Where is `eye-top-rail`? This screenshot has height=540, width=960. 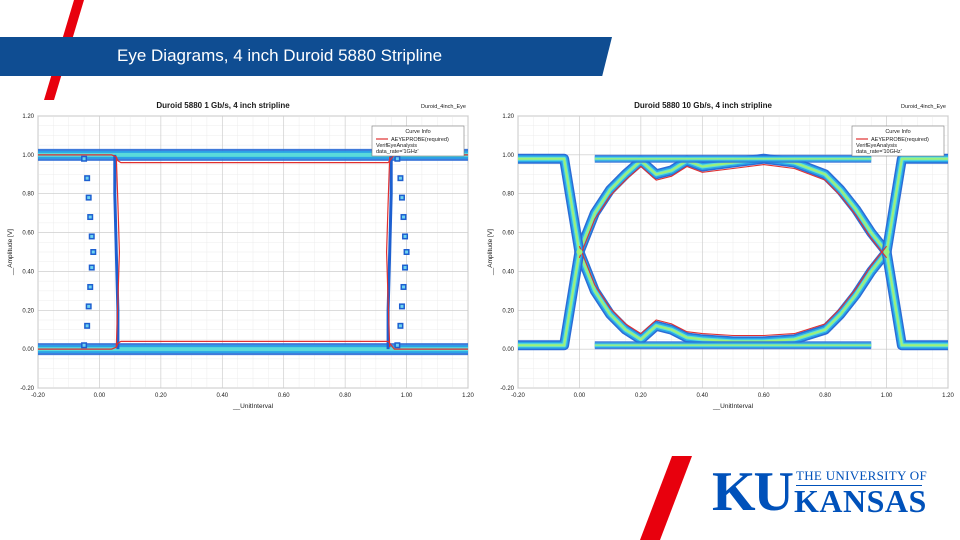 eye-top-rail is located at coordinates (253, 154).